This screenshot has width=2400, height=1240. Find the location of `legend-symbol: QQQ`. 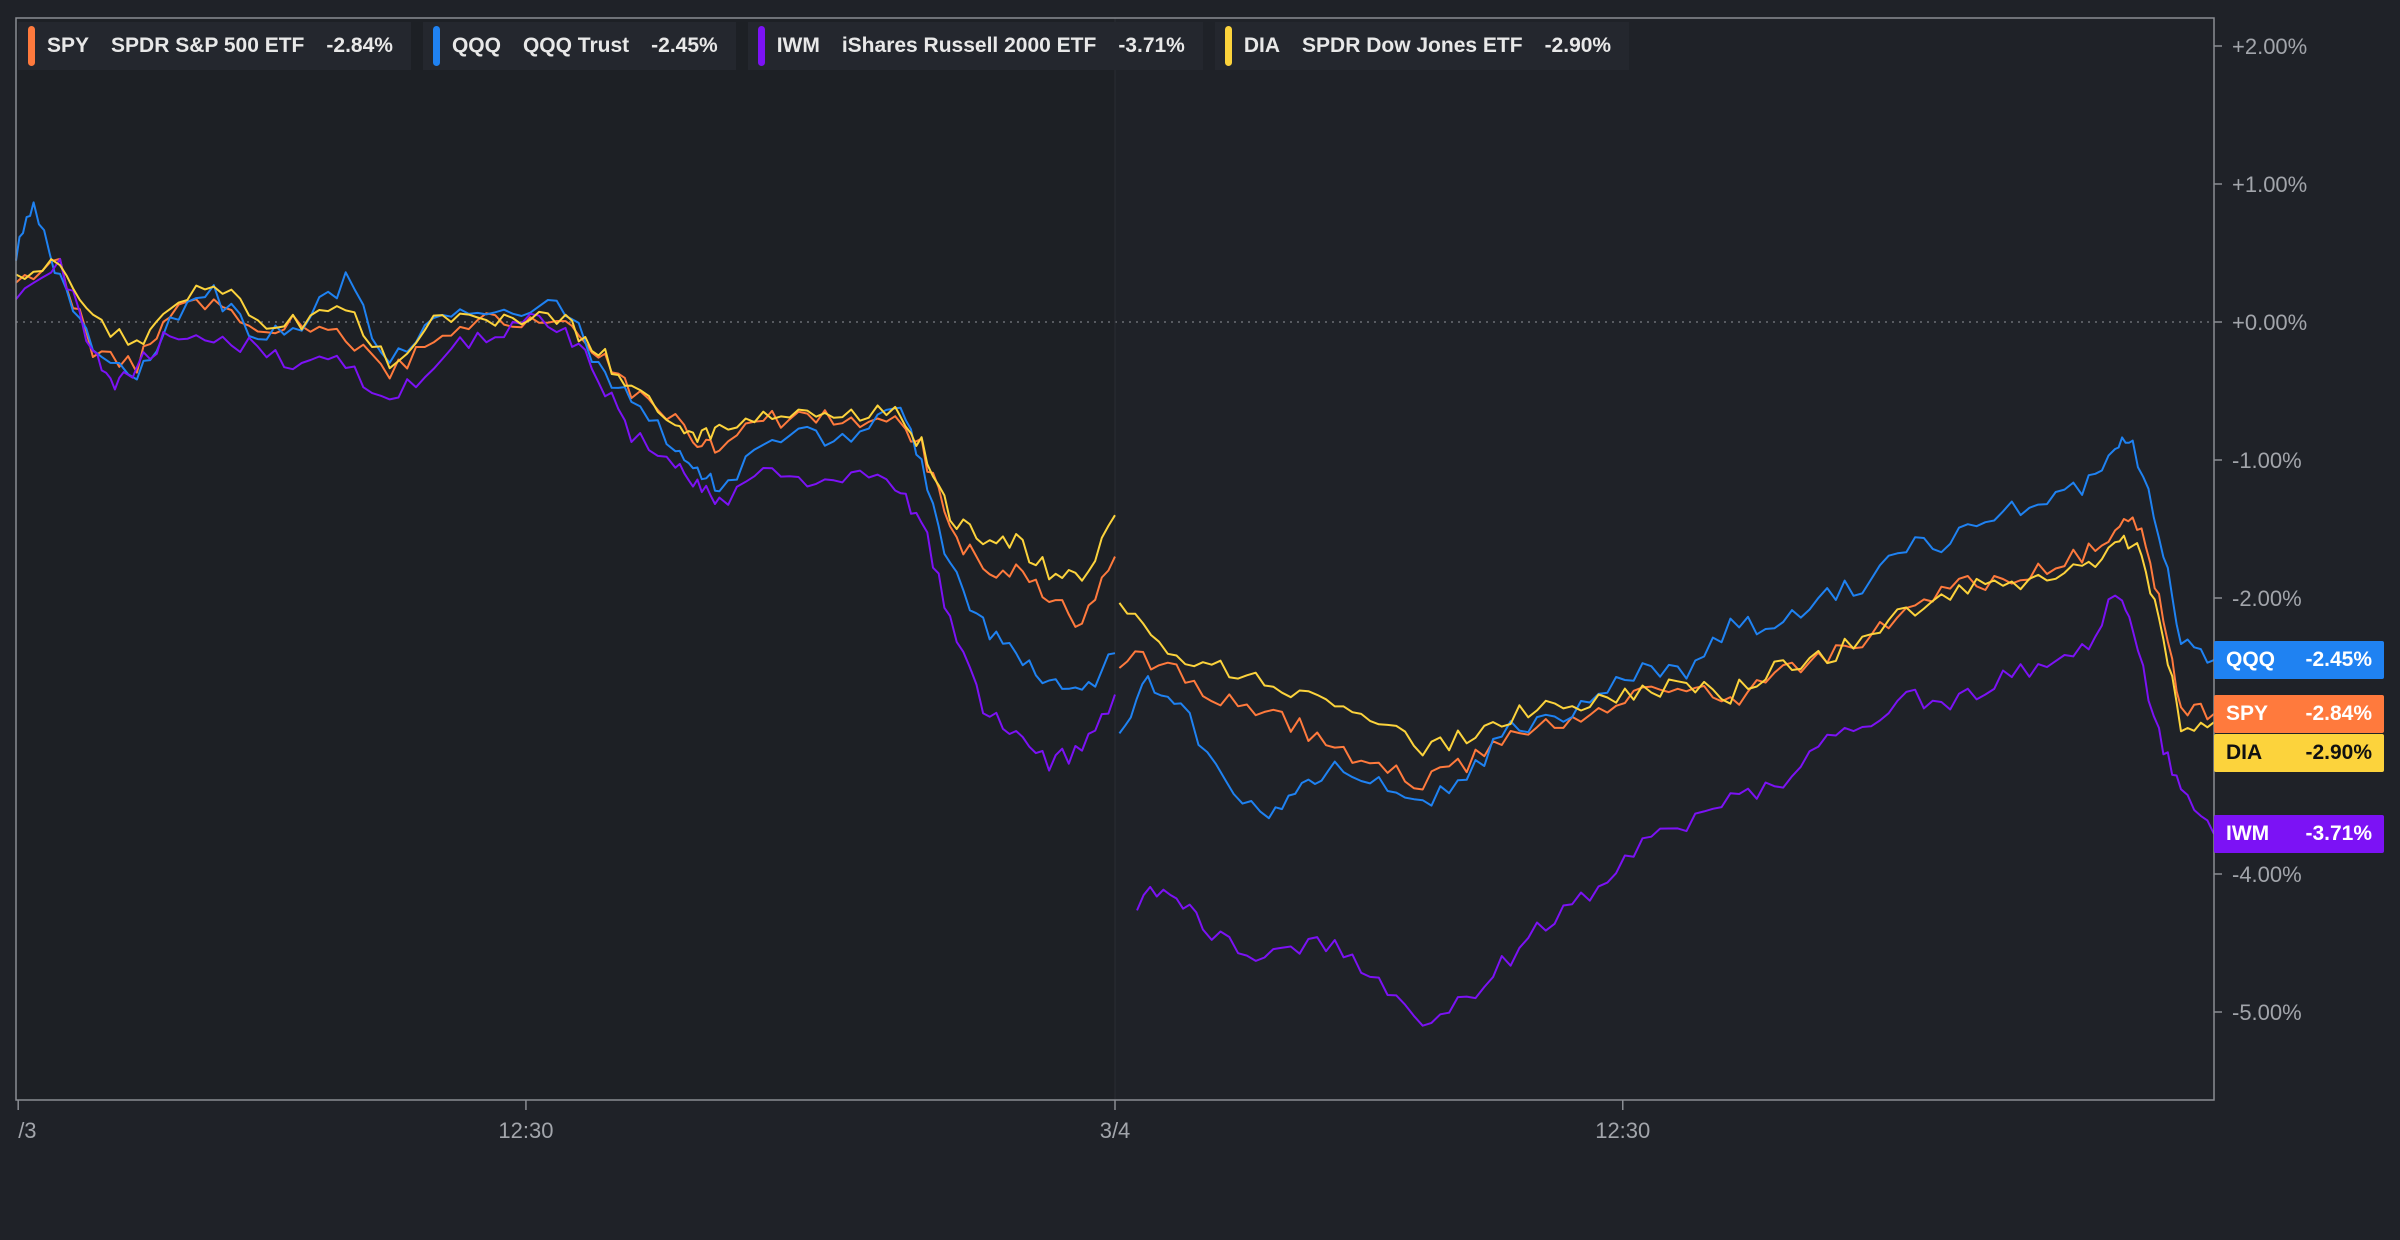

legend-symbol: QQQ is located at coordinates (476, 45).